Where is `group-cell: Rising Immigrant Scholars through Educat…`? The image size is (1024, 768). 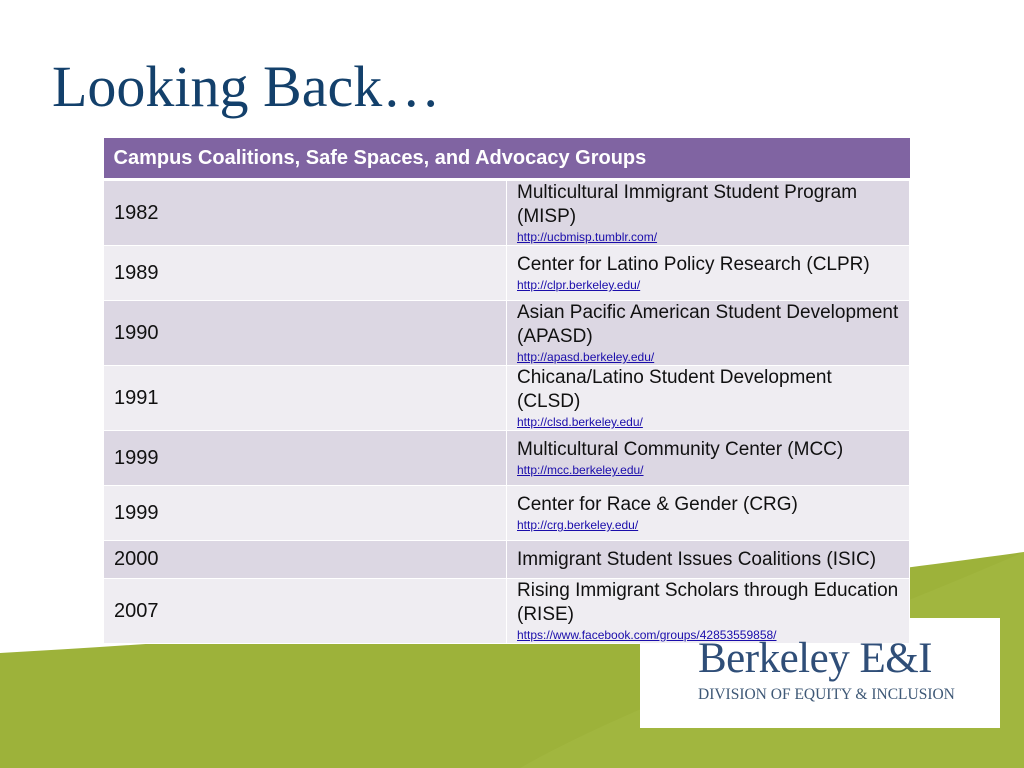 group-cell: Rising Immigrant Scholars through Educat… is located at coordinates (708, 611).